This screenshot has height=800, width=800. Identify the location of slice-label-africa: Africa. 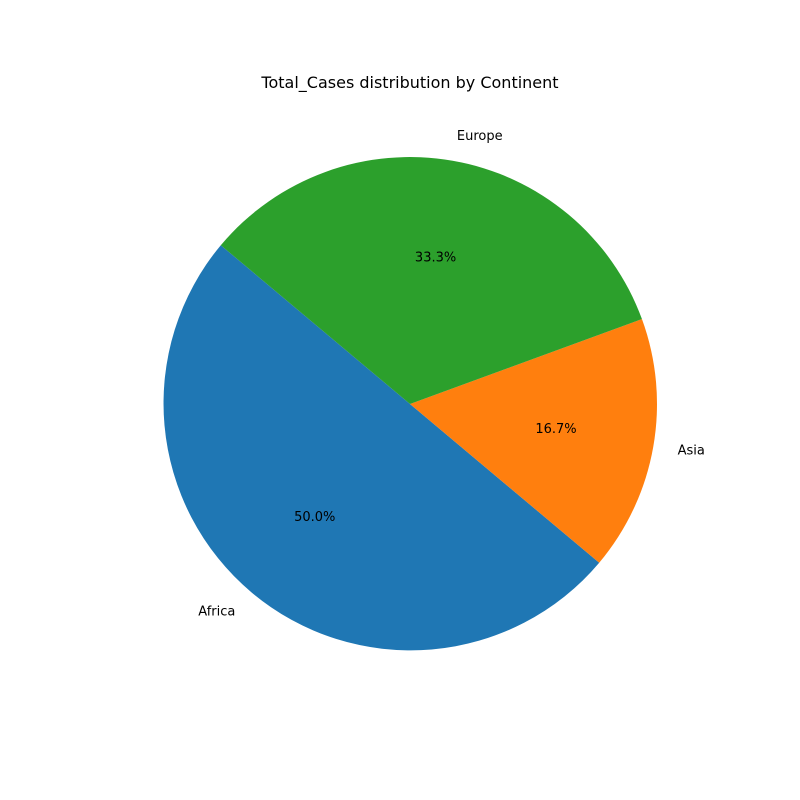
(216, 612).